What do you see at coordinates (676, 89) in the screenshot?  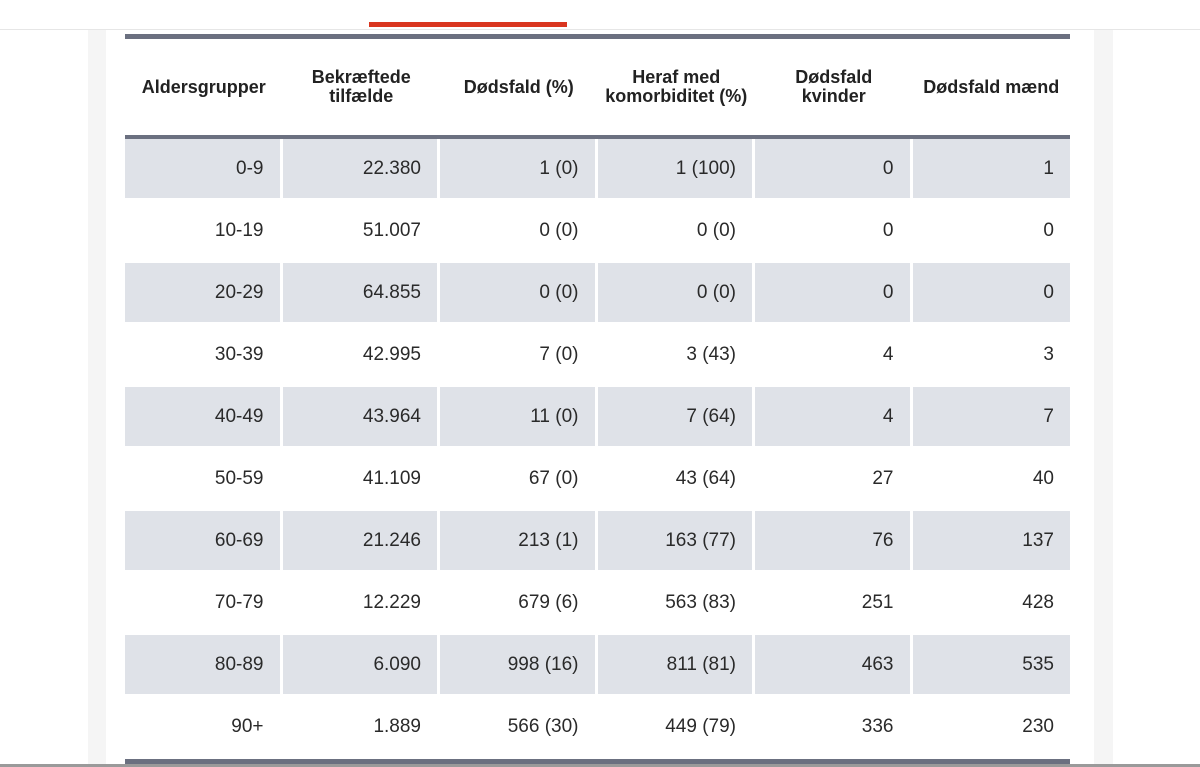 I see `header-comorbidity: Heraf med komorbiditet (%)` at bounding box center [676, 89].